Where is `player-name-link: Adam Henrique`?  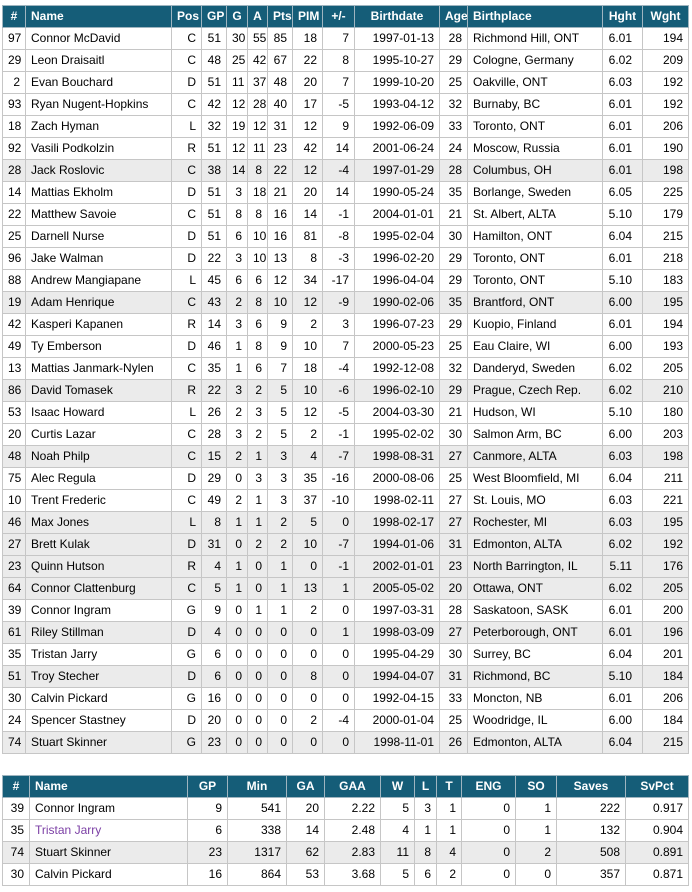
player-name-link: Adam Henrique is located at coordinates (98, 302).